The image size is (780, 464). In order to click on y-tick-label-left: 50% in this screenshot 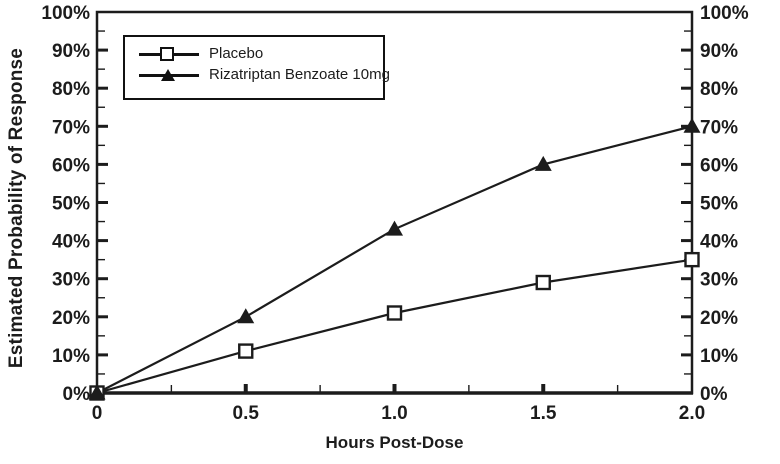, I will do `click(71, 204)`.